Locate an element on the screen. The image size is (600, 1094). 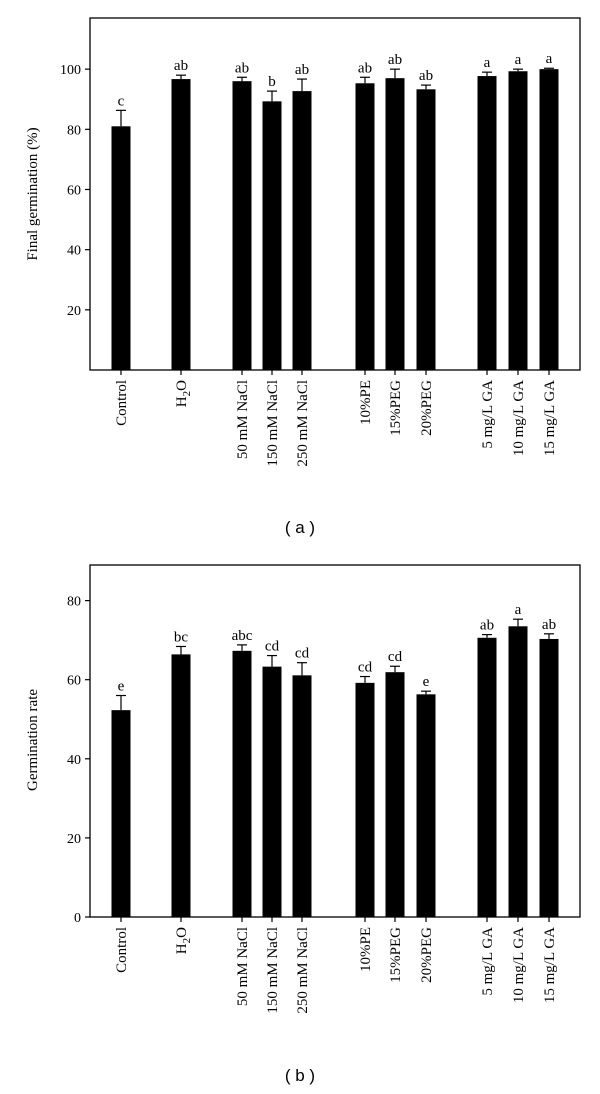
chart-b-x-tick-label: 10%PE is located at coordinates (366, 949).